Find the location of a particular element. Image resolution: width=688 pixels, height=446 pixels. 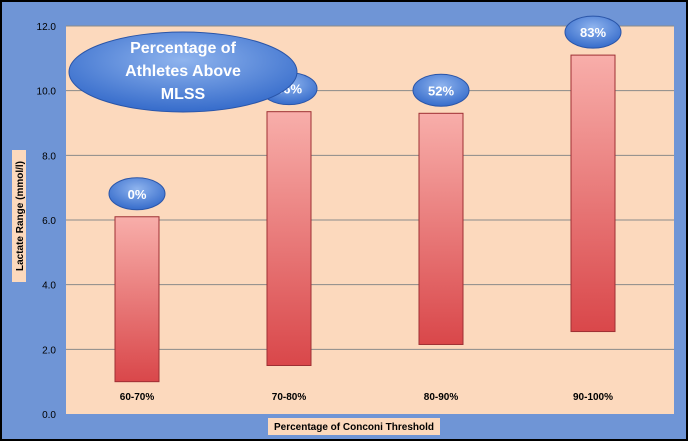

bar-label: 52% is located at coordinates (441, 90).